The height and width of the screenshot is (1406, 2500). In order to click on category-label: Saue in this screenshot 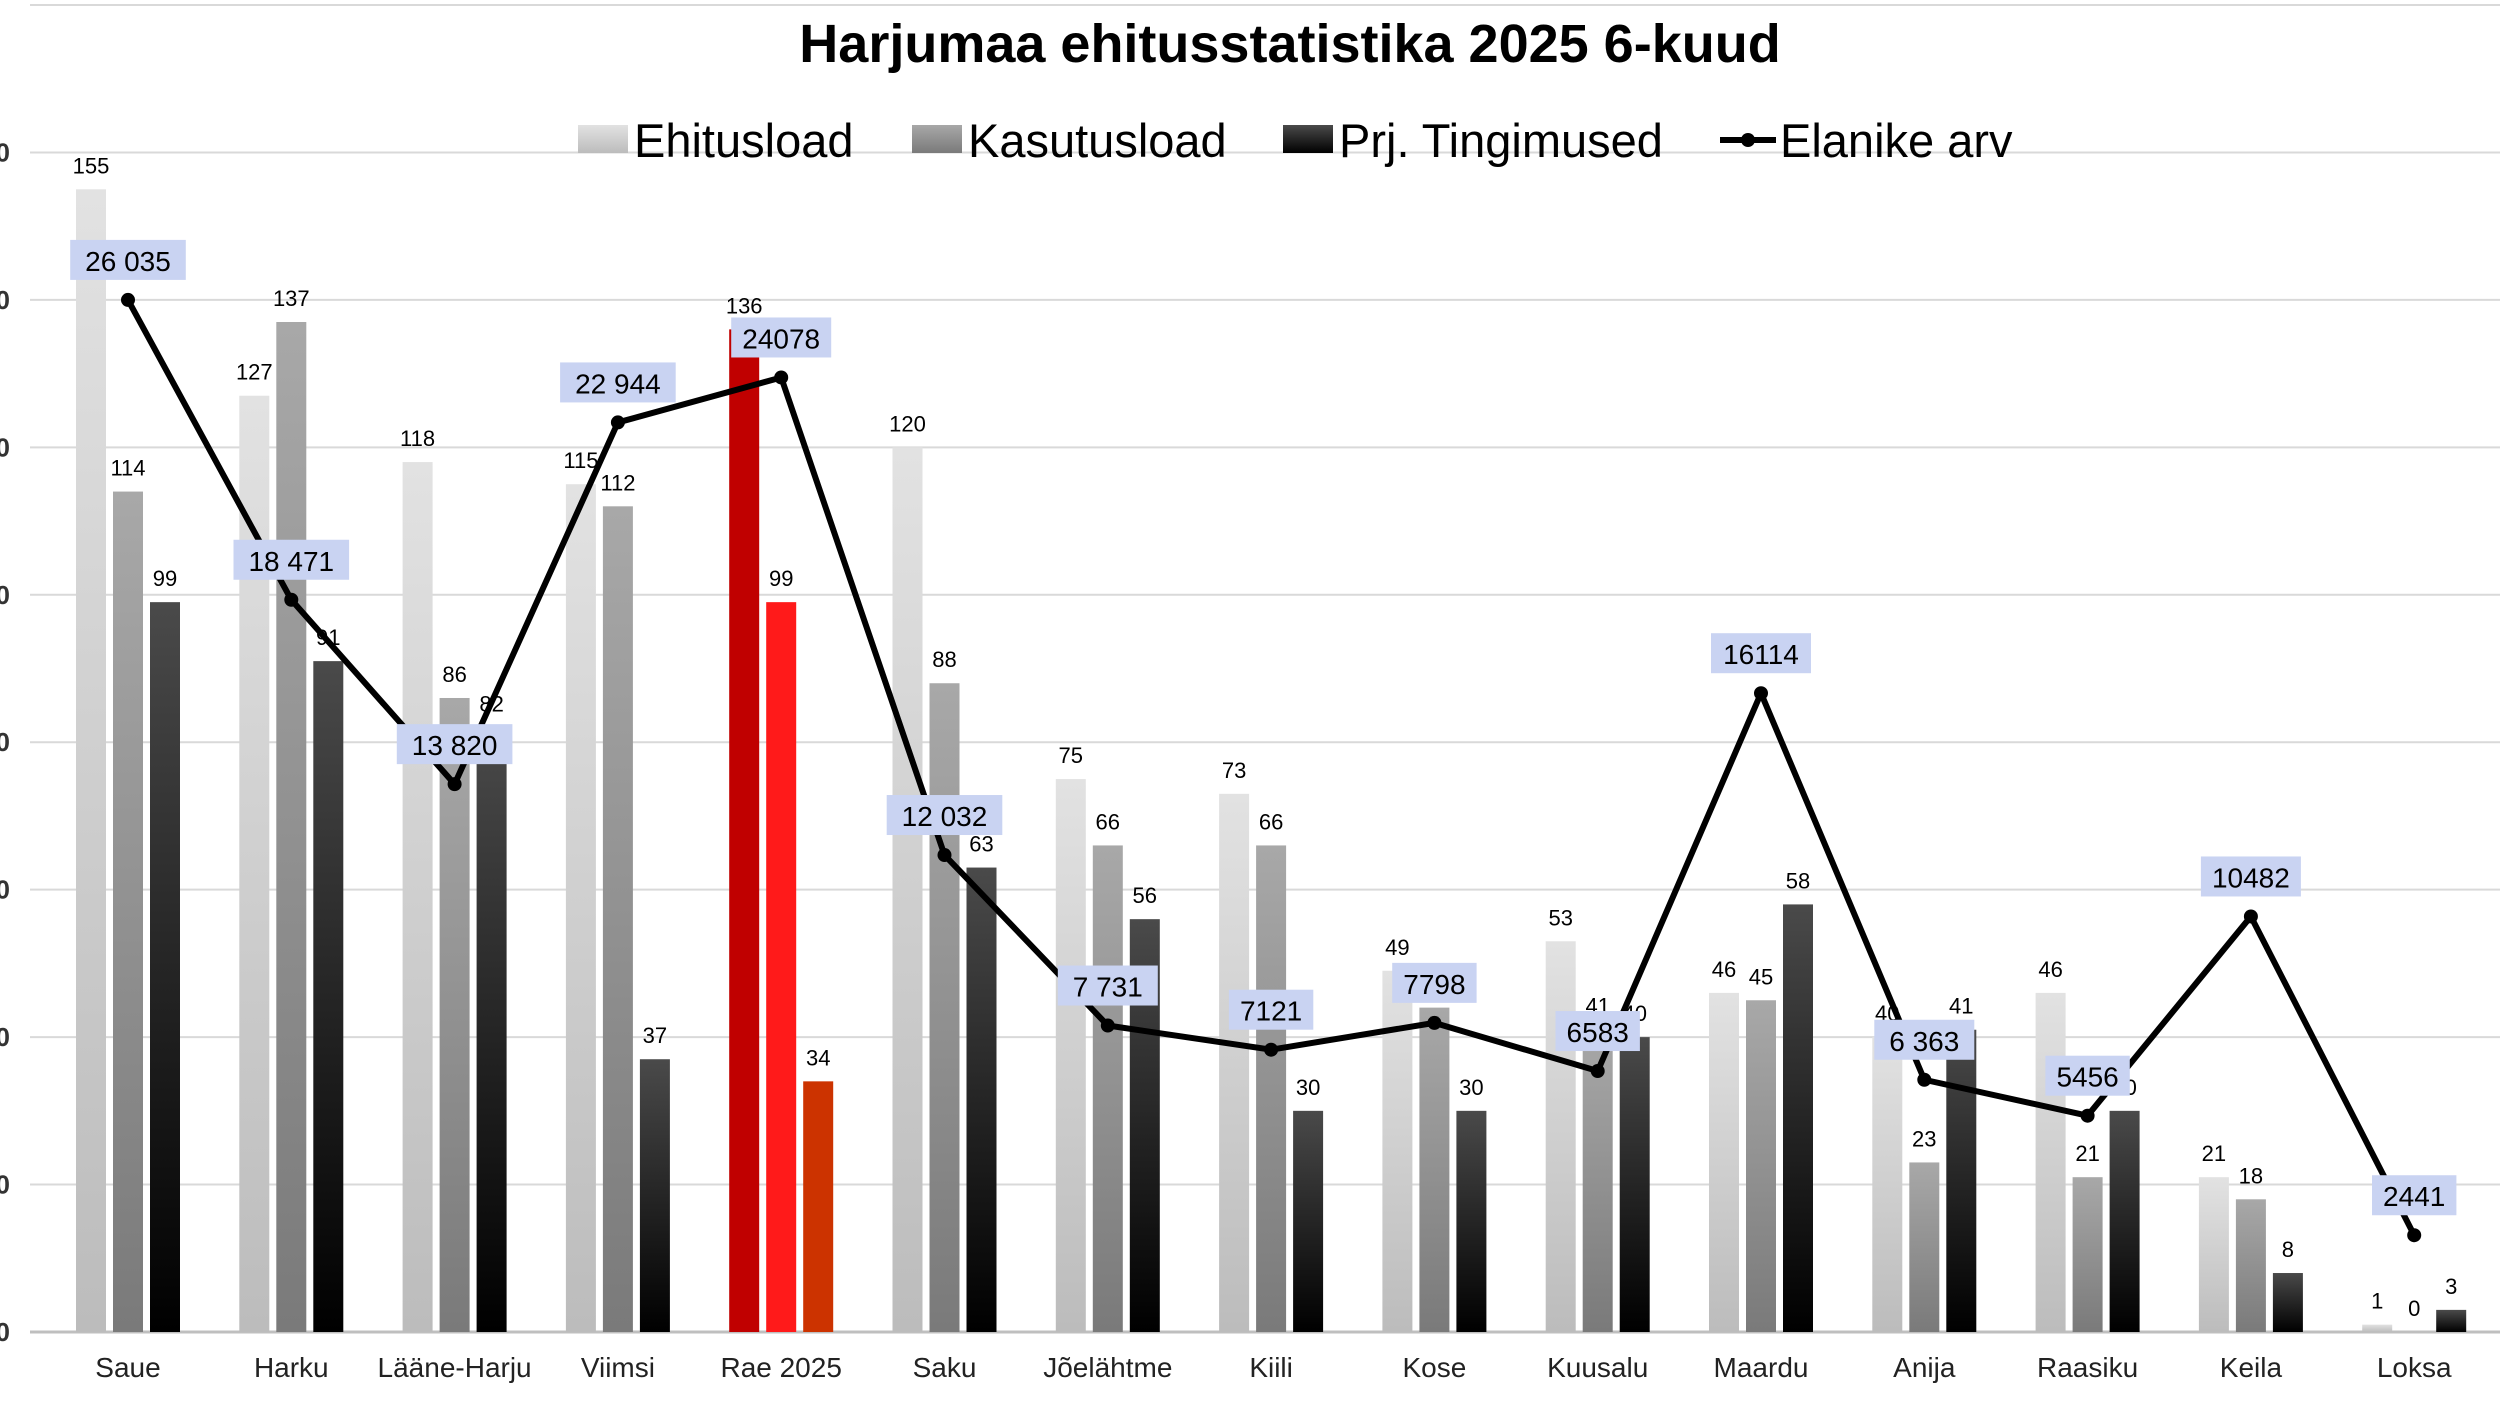, I will do `click(127, 1367)`.